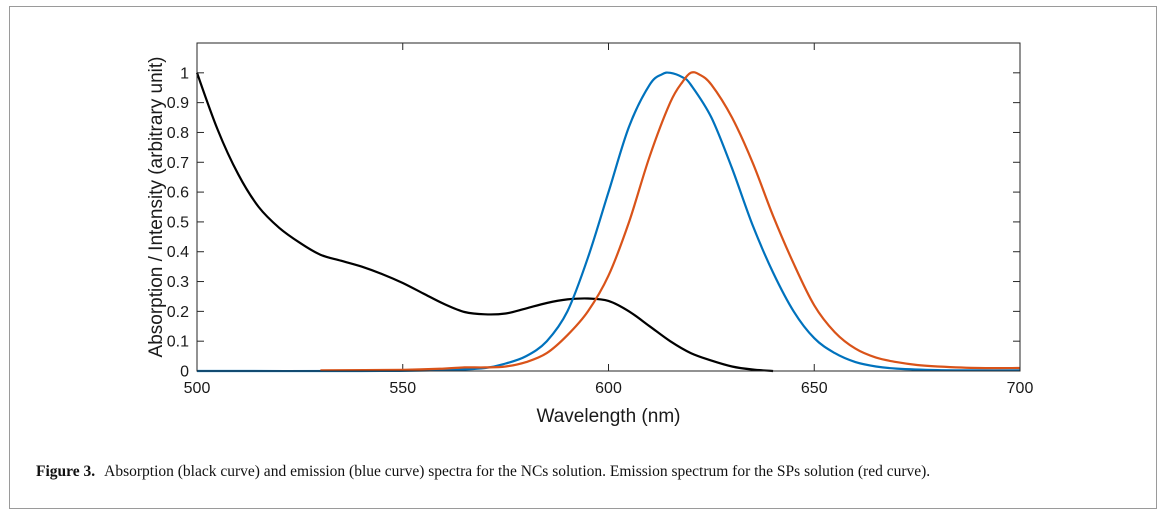  I want to click on y-tick-label: 0.9, so click(178, 103).